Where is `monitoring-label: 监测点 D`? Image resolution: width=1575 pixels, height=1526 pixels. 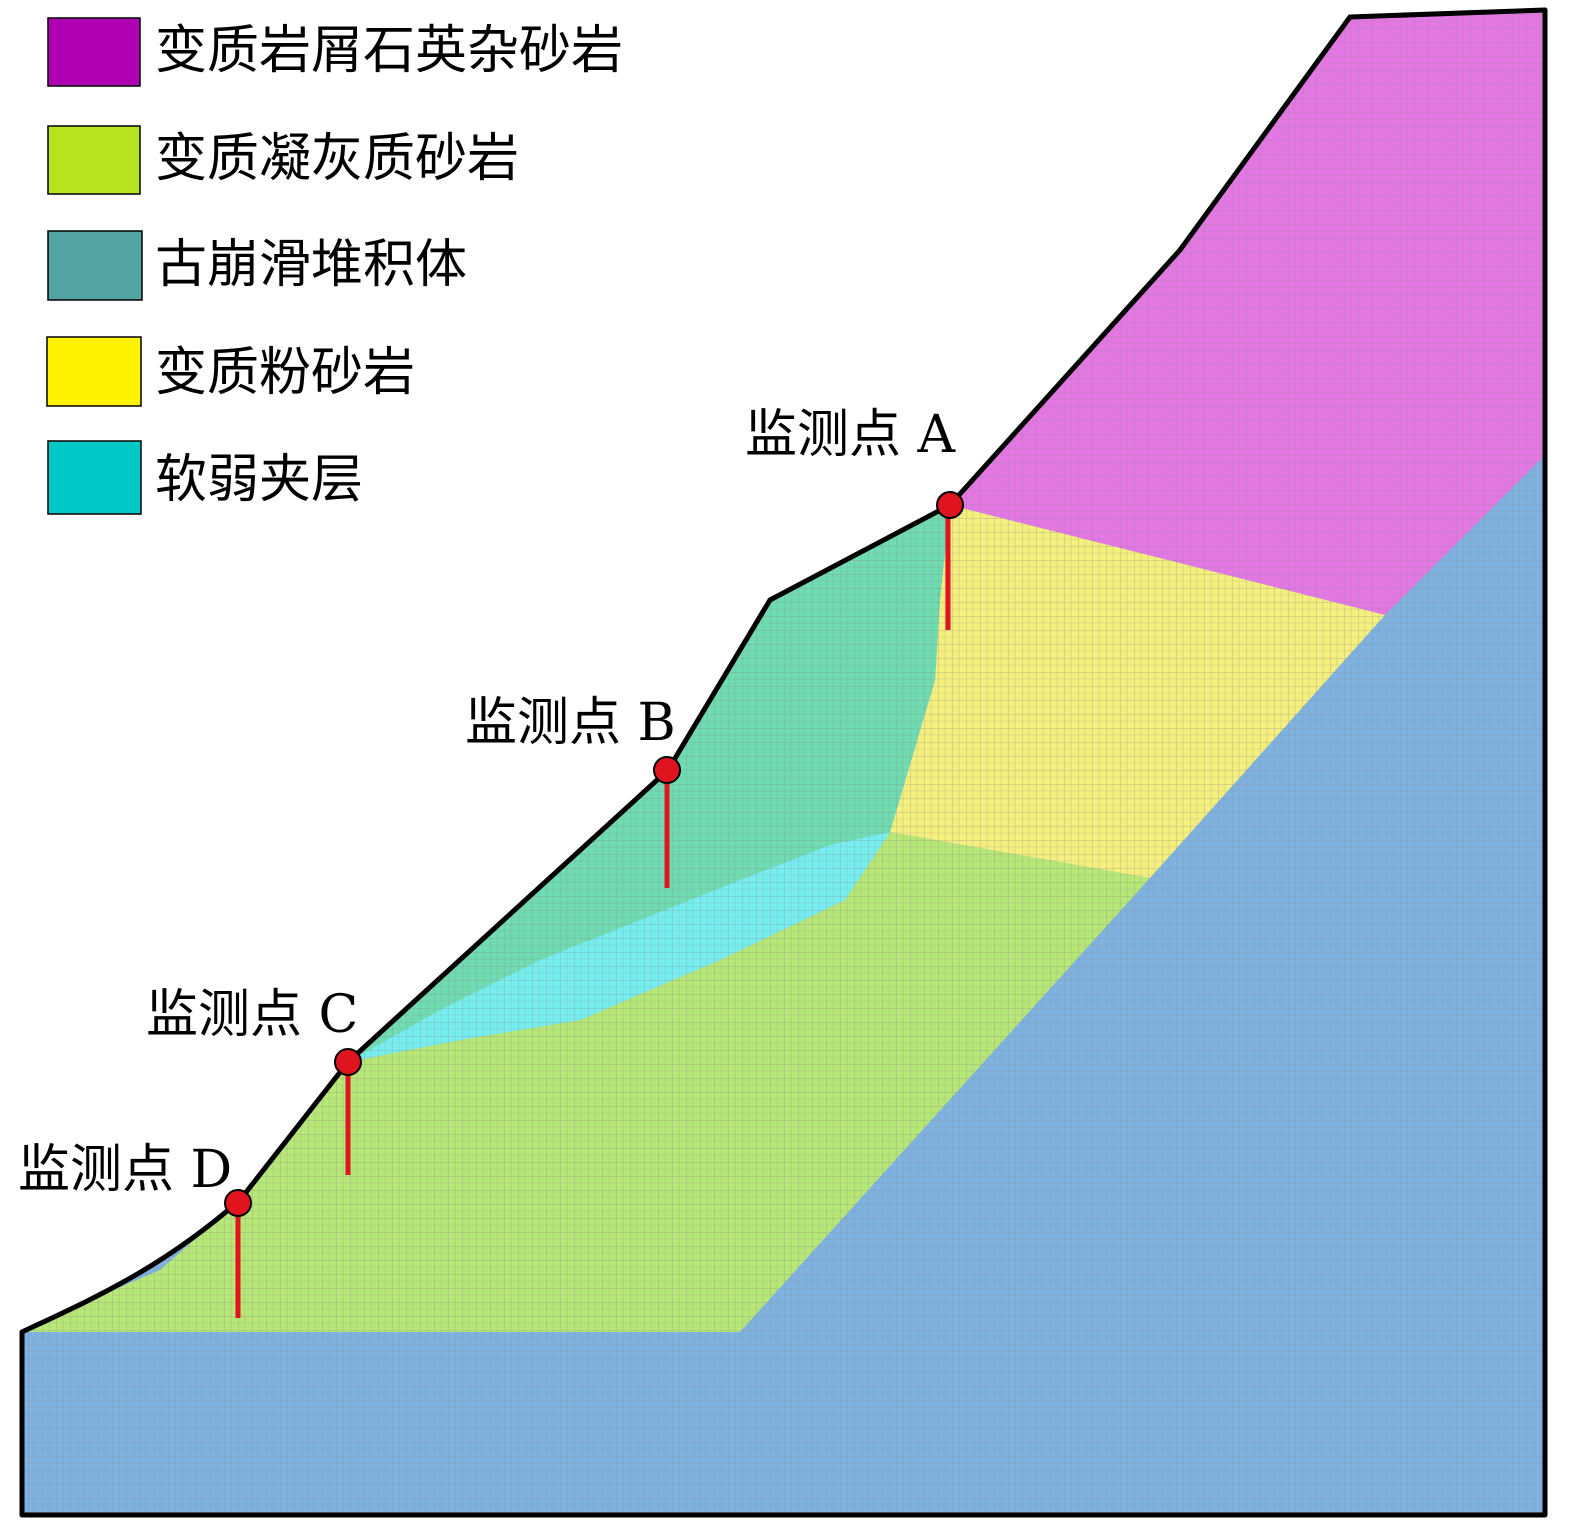 monitoring-label: 监测点 D is located at coordinates (125, 1170).